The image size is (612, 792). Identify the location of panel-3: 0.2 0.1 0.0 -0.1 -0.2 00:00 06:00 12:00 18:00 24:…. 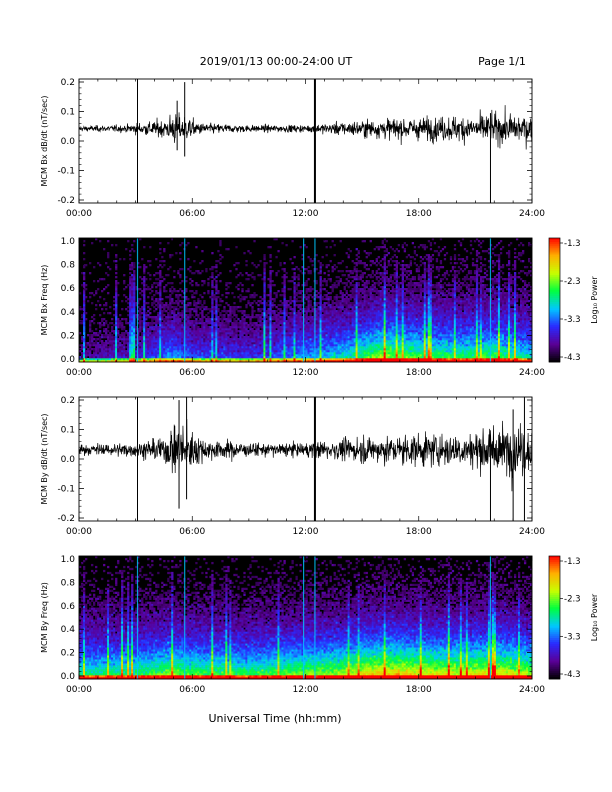
(292, 466).